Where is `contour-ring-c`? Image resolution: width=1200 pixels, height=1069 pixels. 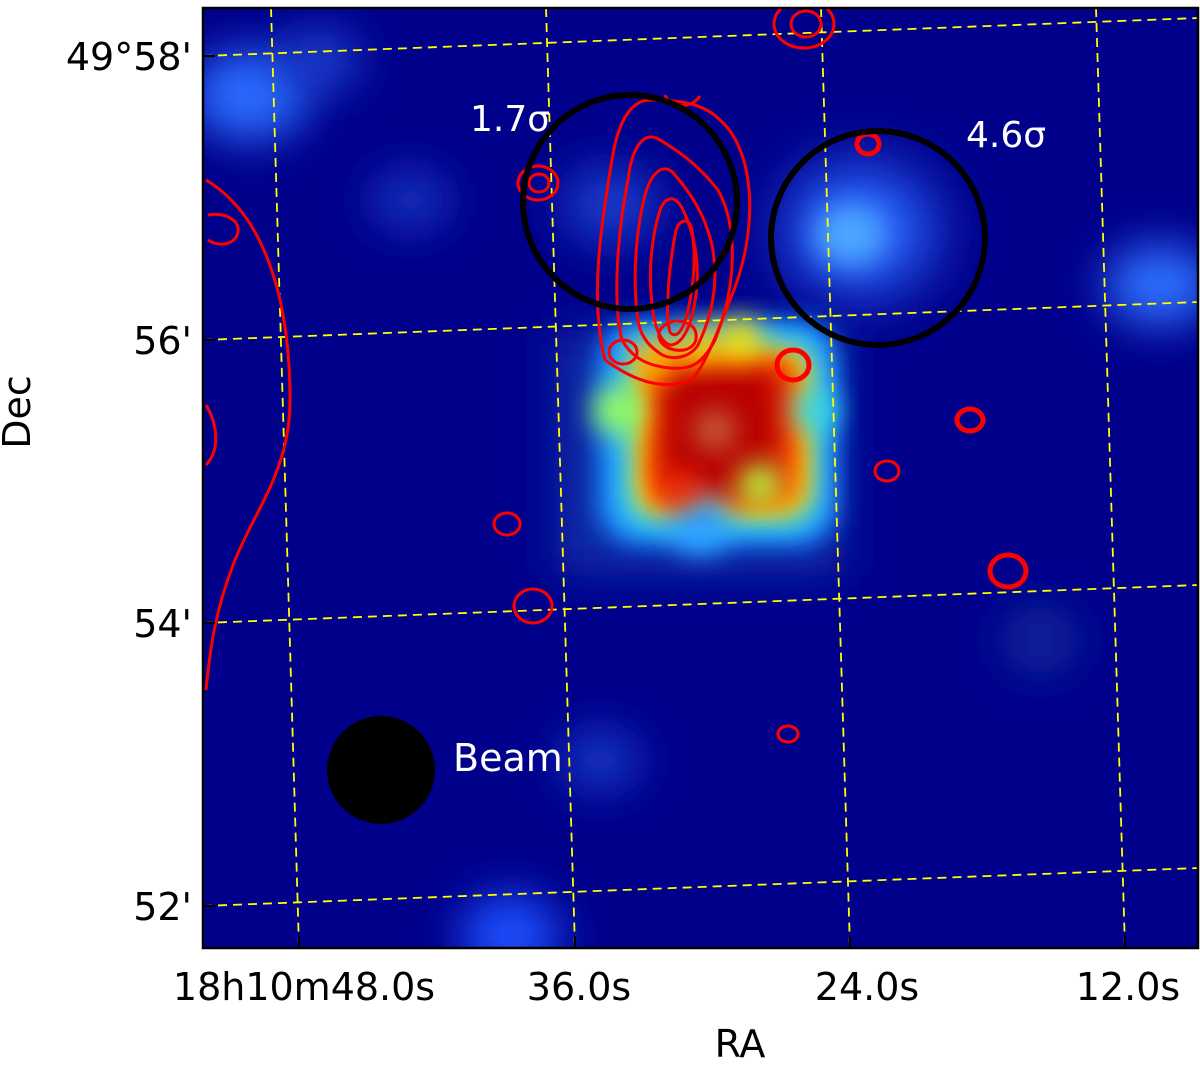 contour-ring-c is located at coordinates (793, 365).